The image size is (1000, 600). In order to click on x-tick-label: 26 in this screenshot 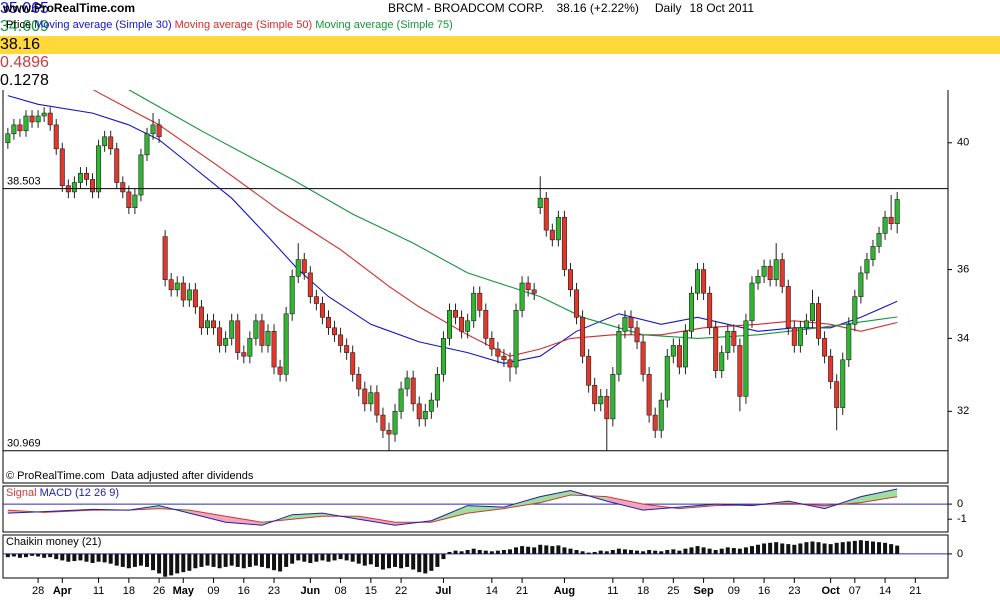, I will do `click(159, 591)`.